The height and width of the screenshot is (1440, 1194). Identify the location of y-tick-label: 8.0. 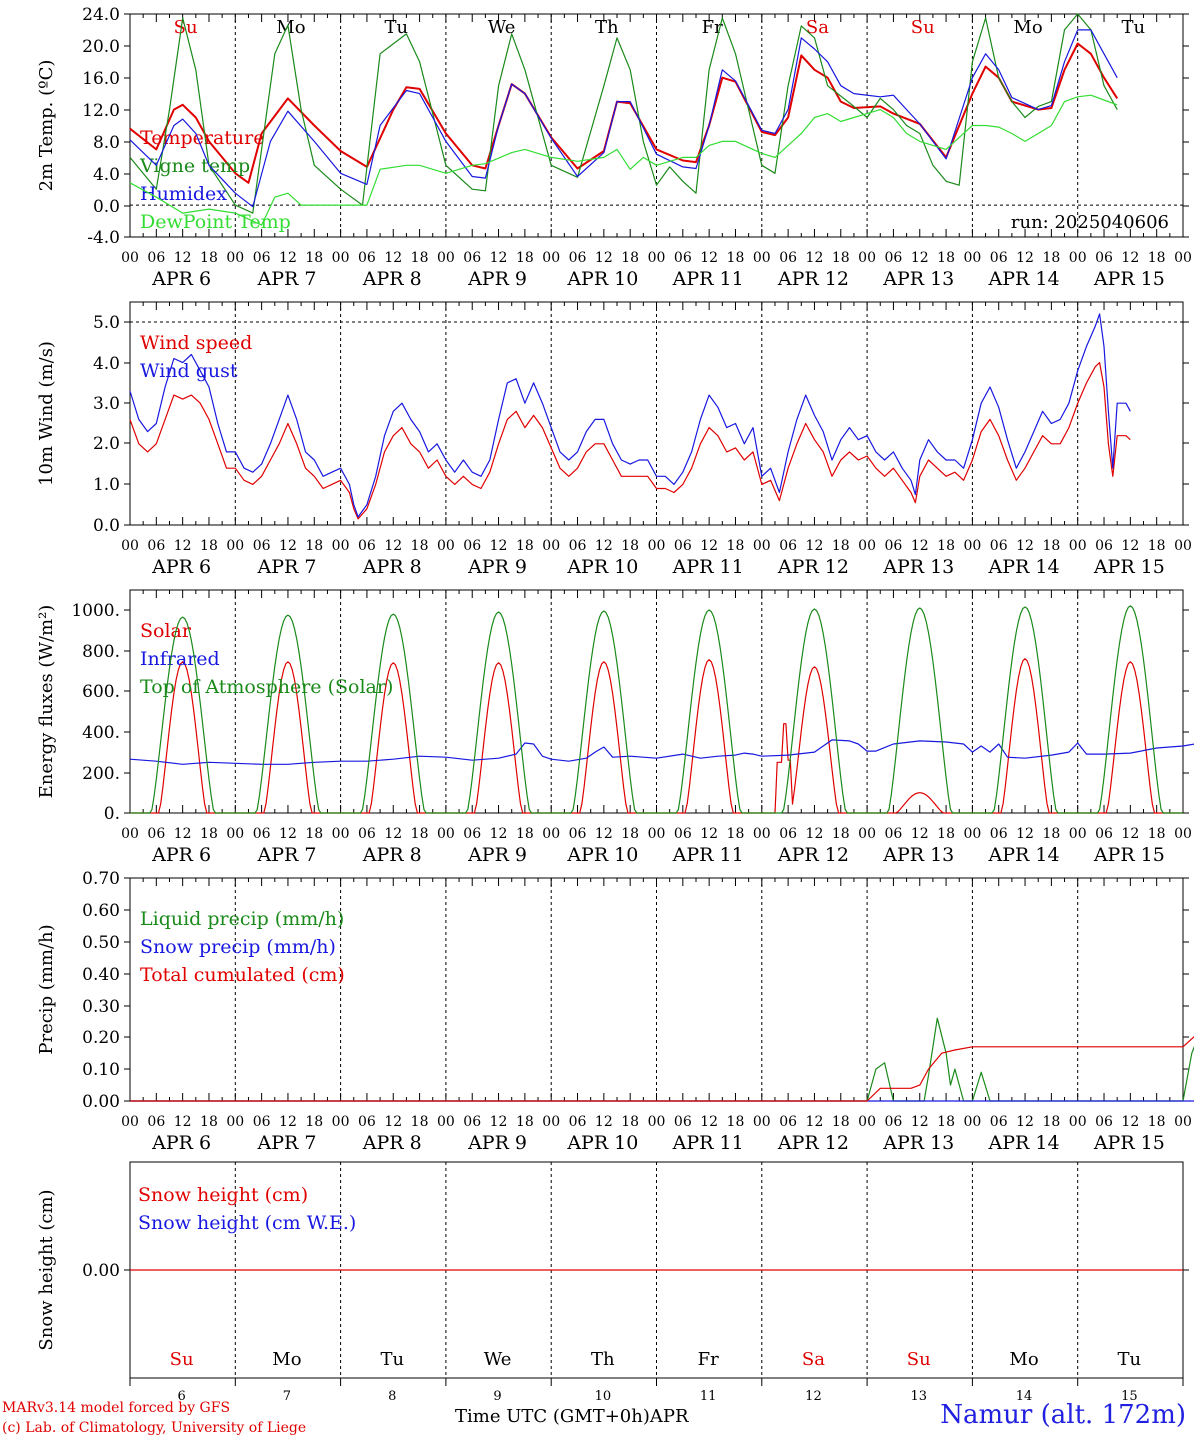
(106, 143).